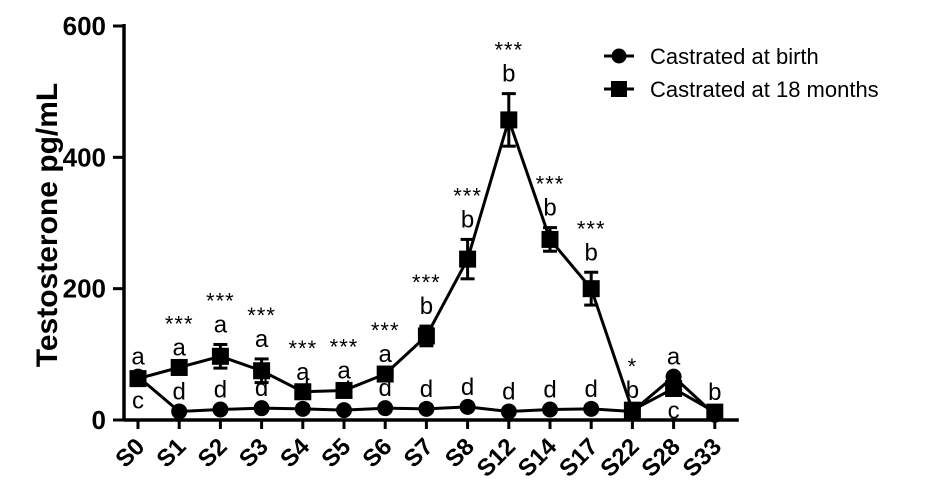  I want to click on x-tick-label: S14, so click(538, 458).